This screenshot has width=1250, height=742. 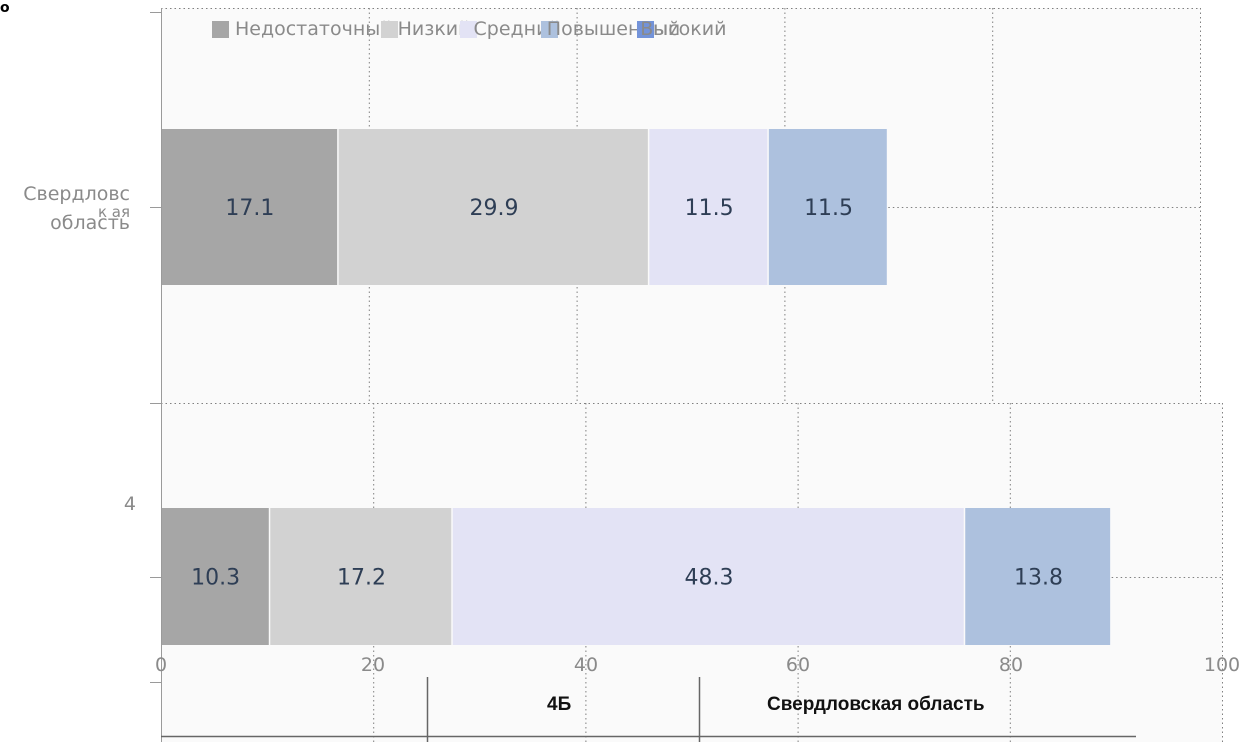 I want to click on legend-label-1: Низкий, so click(x=434, y=29).